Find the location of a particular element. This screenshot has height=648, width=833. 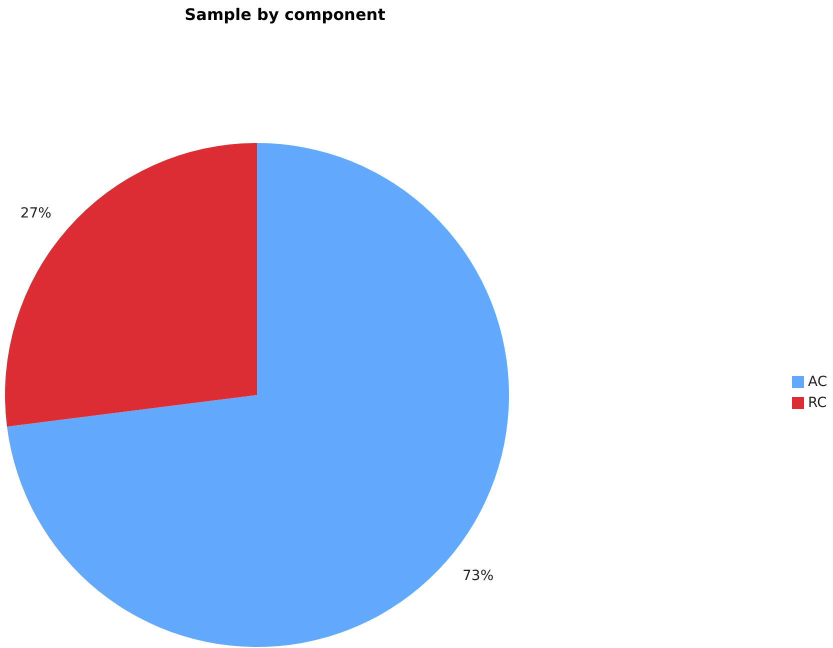

data-label: 27% is located at coordinates (36, 214).